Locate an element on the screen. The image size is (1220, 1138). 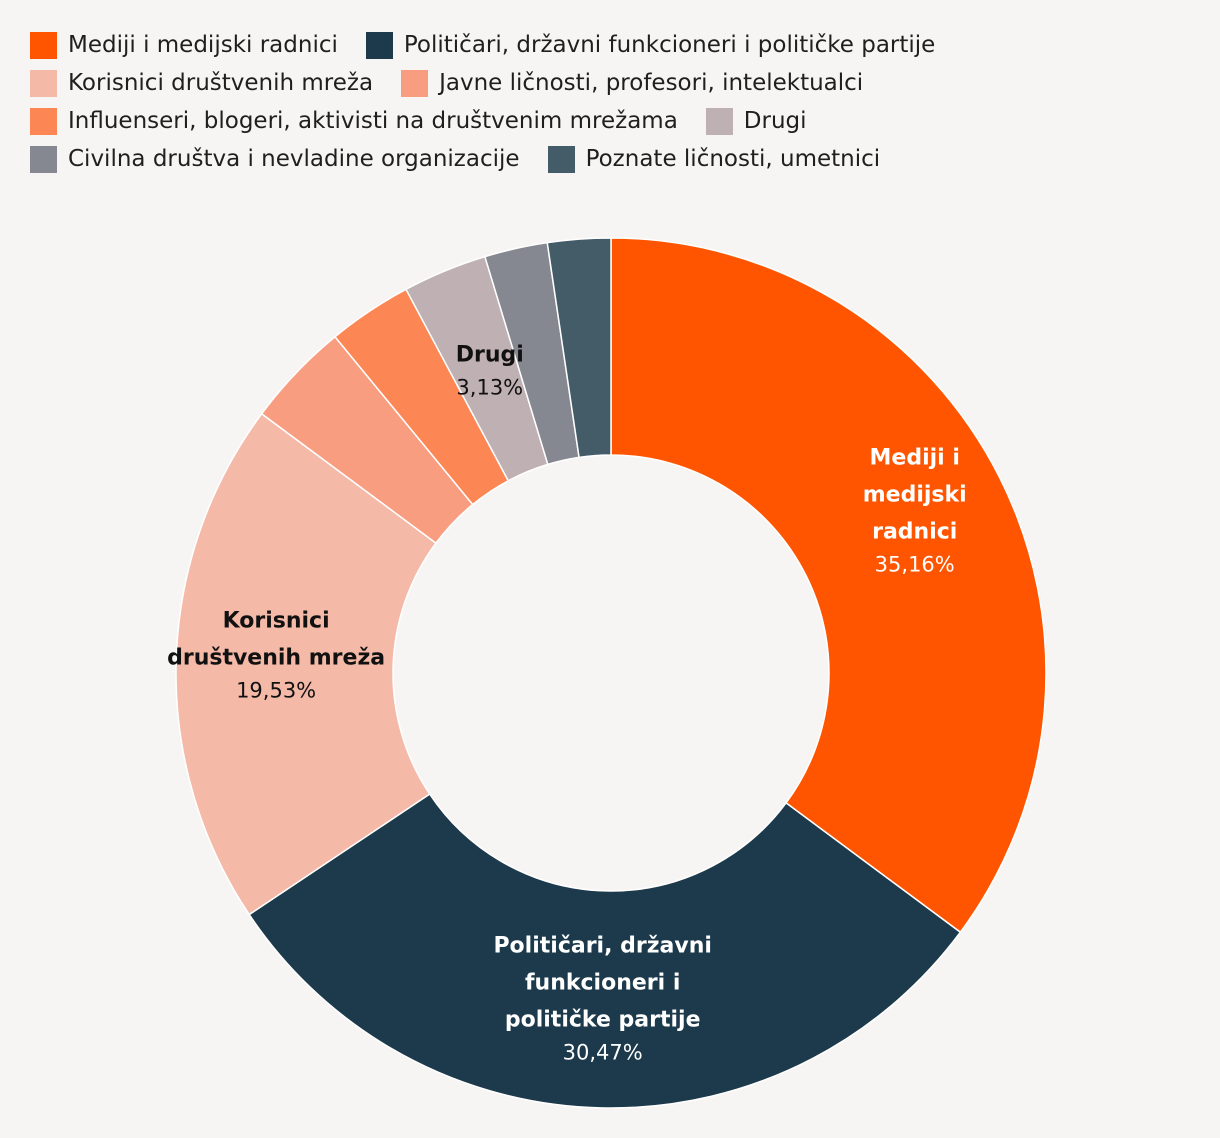
legend-item-javne-licnosti-profesori-intelektualci: Javne ličnosti, profesori, intelektualci is located at coordinates (632, 83).